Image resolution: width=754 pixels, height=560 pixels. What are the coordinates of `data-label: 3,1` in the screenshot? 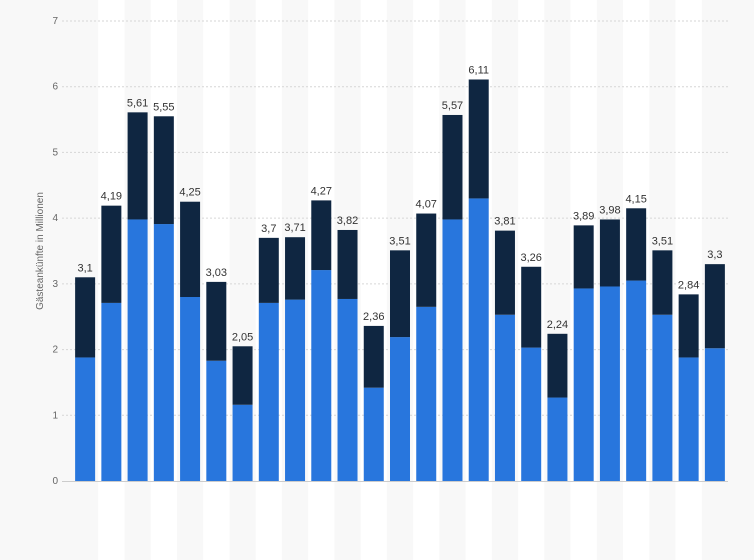 It's located at (84, 268).